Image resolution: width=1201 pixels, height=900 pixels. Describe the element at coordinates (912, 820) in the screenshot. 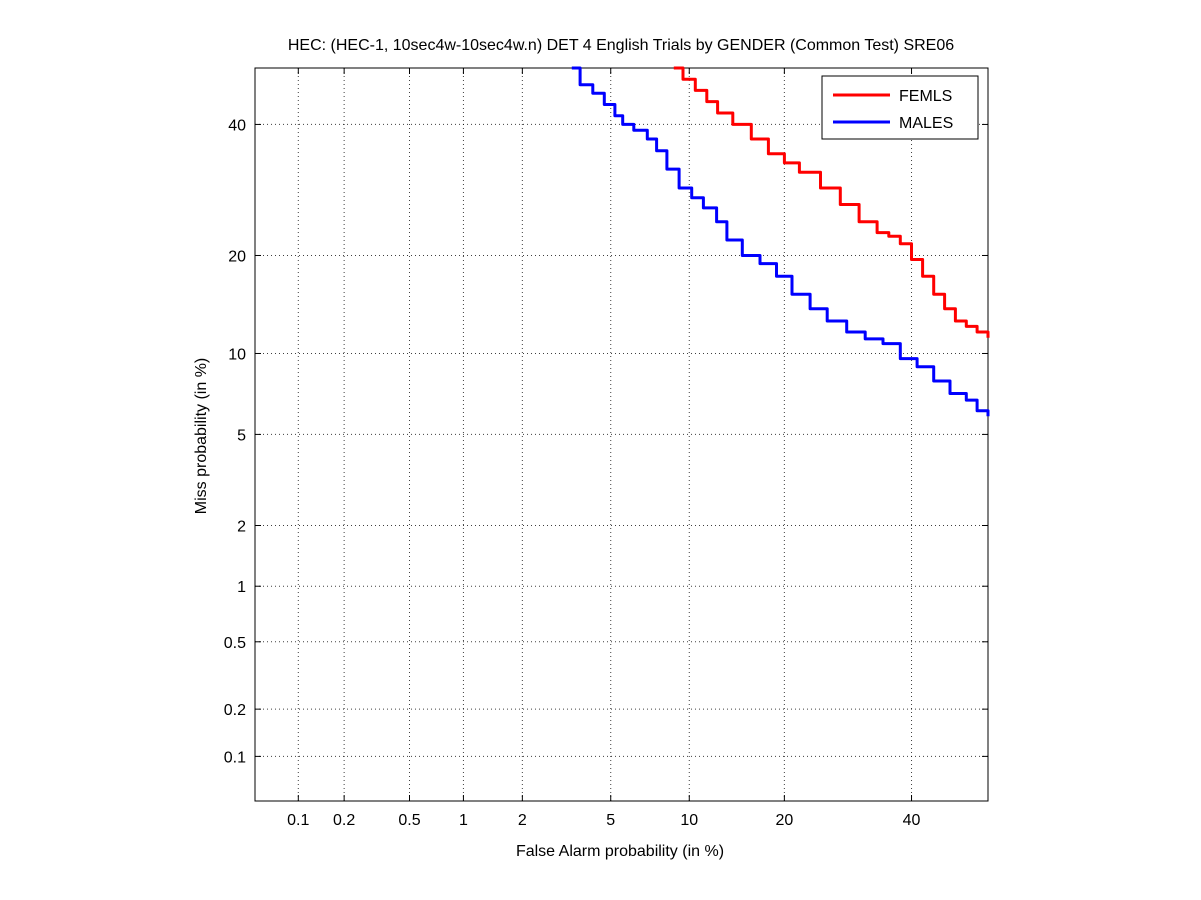

I see `x-tick-label: 40` at that location.